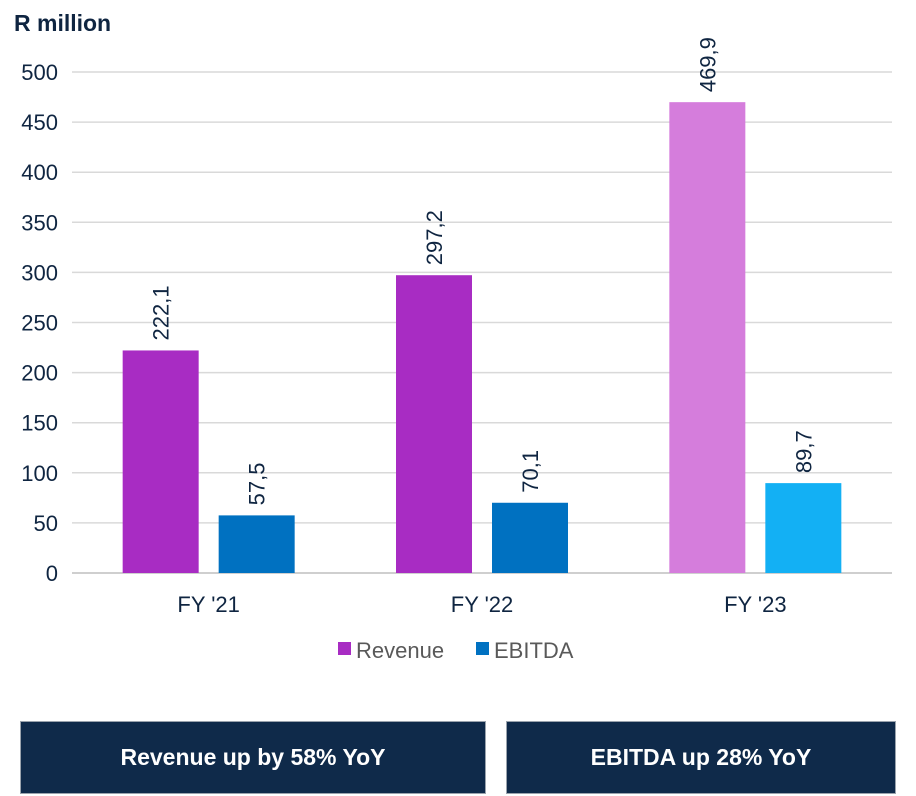  Describe the element at coordinates (39, 222) in the screenshot. I see `y-tick-label-350: 350` at that location.